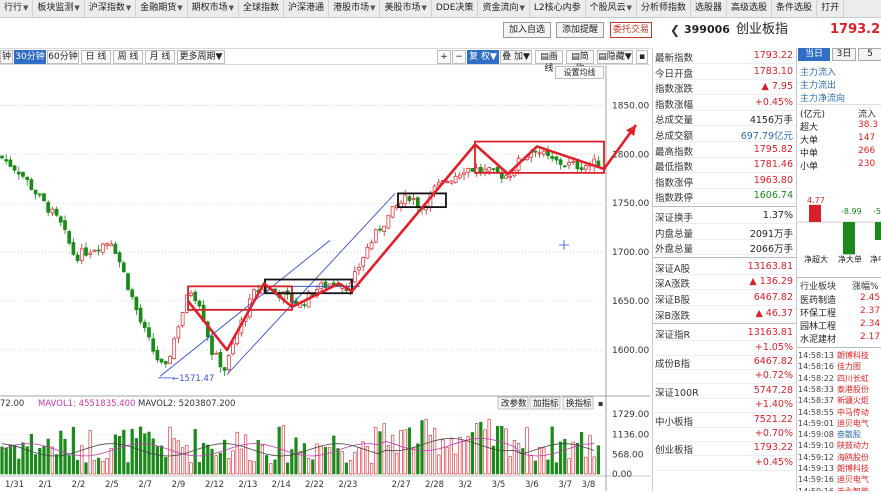 The height and width of the screenshot is (494, 881). I want to click on period-tab-30min: 30分钟, so click(30, 57).